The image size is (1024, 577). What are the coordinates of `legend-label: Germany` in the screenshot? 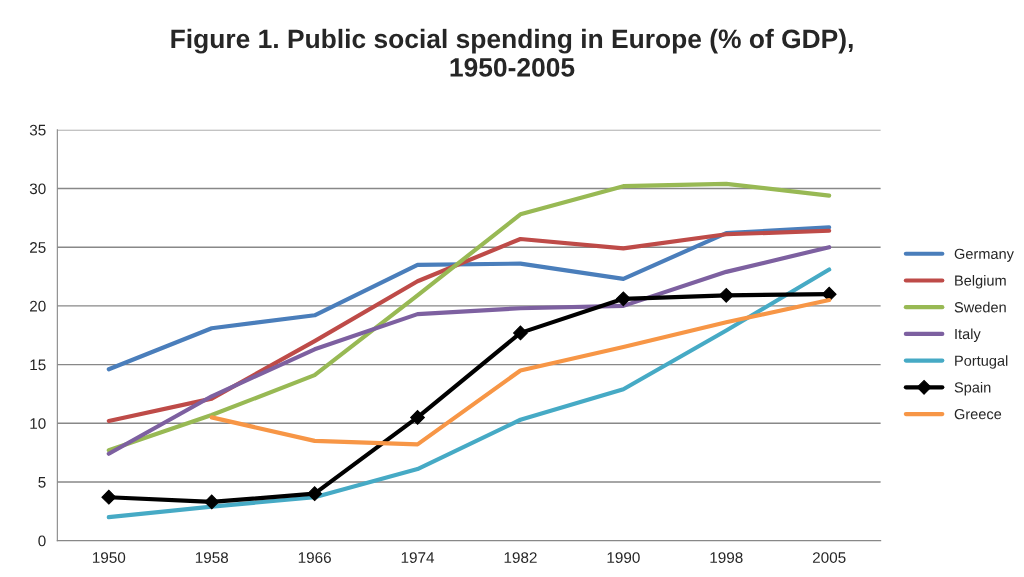 It's located at (984, 255).